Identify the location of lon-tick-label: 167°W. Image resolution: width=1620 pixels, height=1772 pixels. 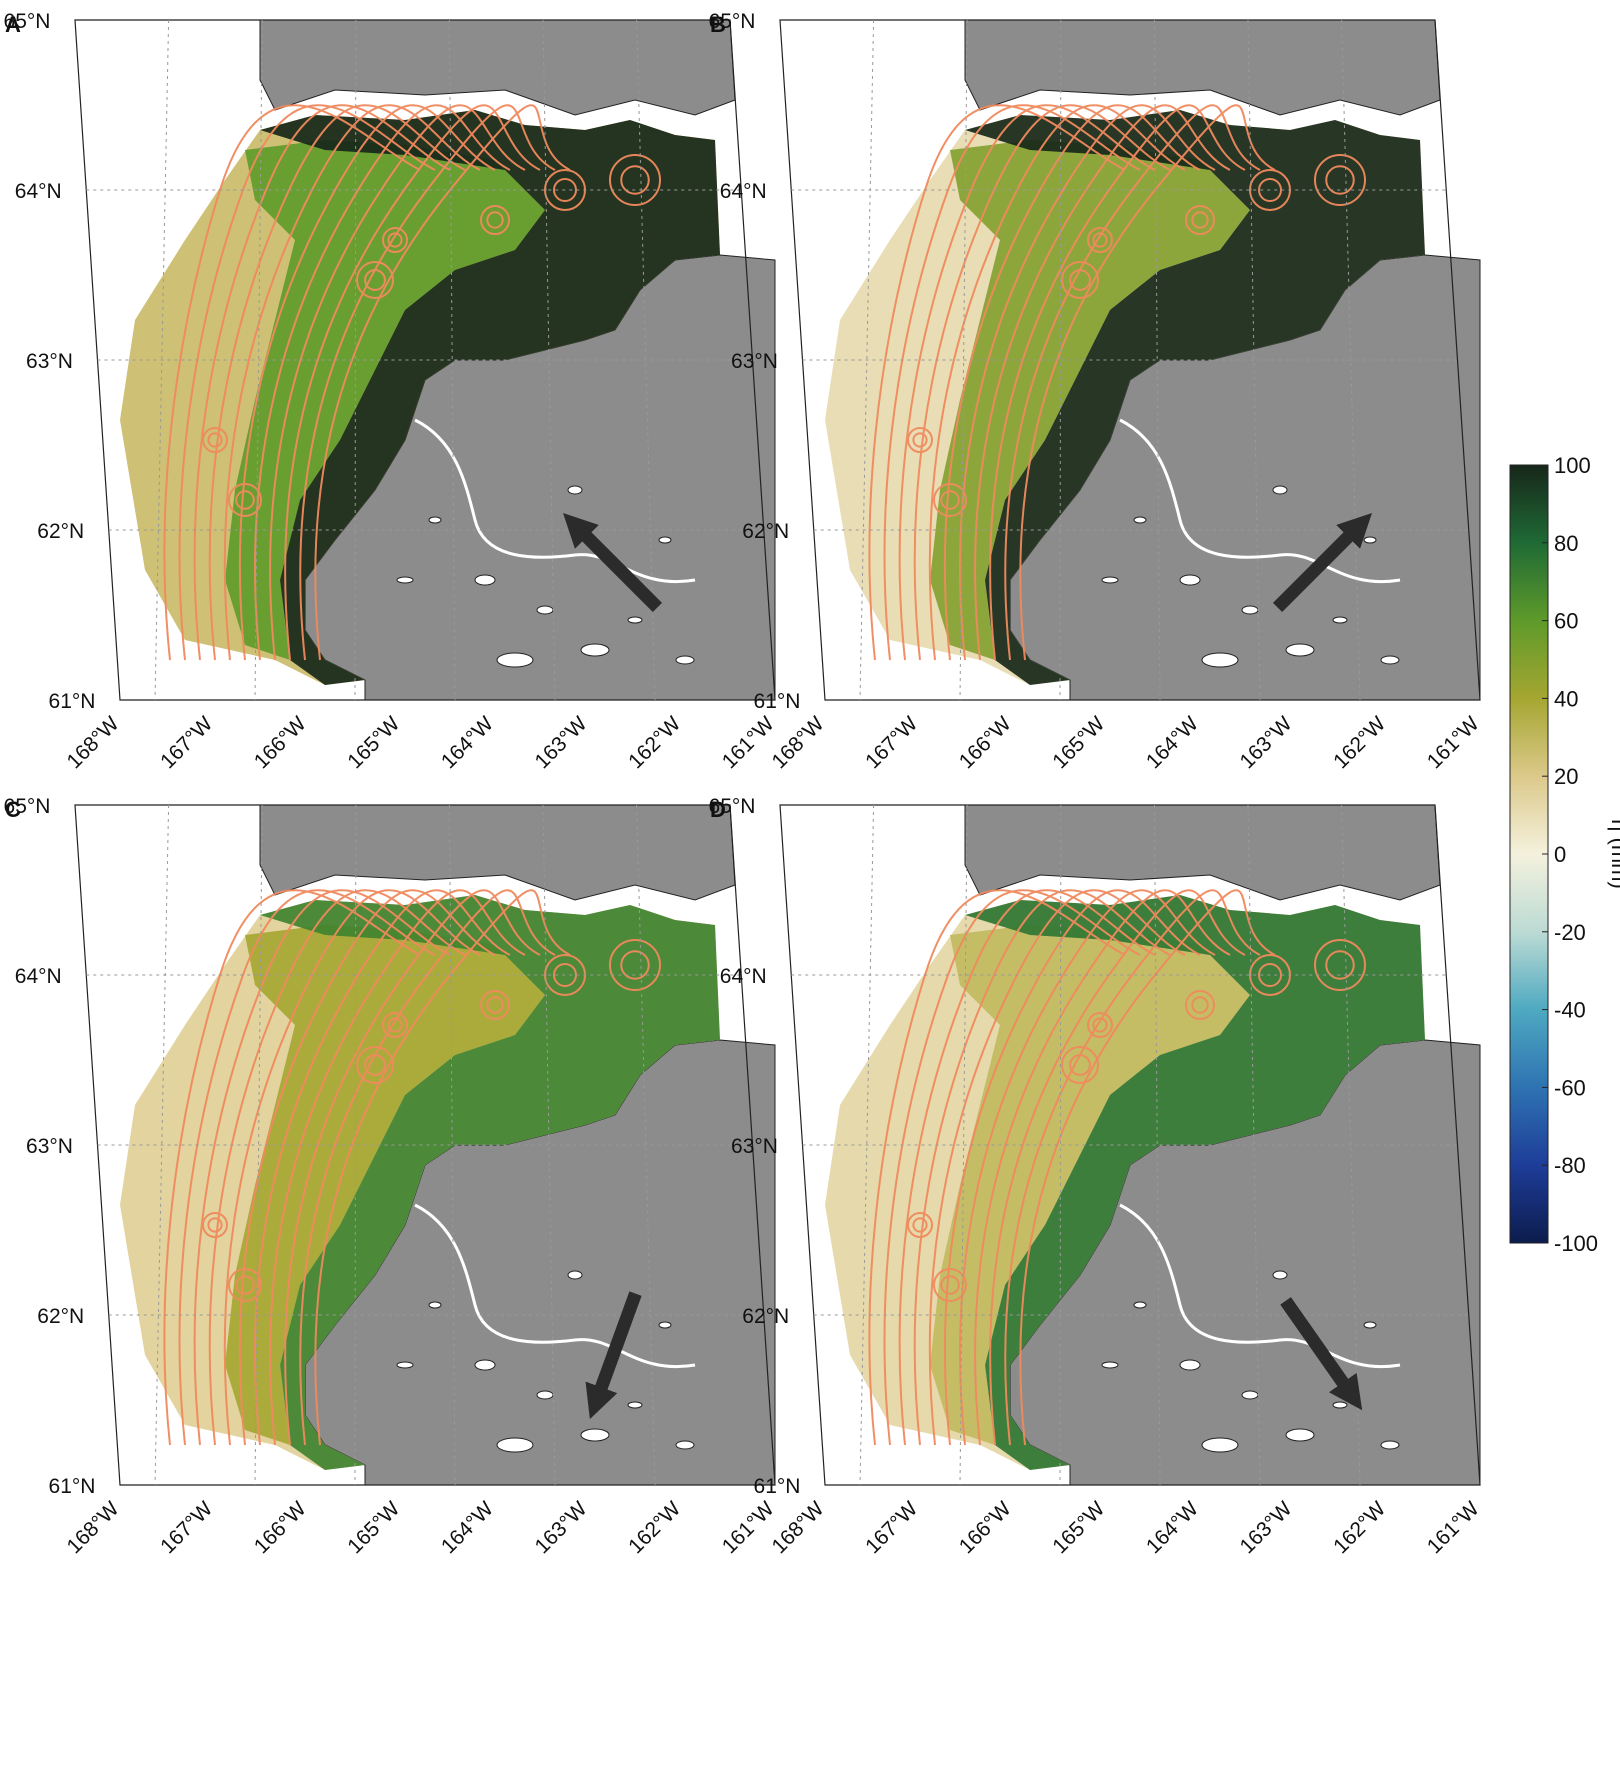
(891, 742).